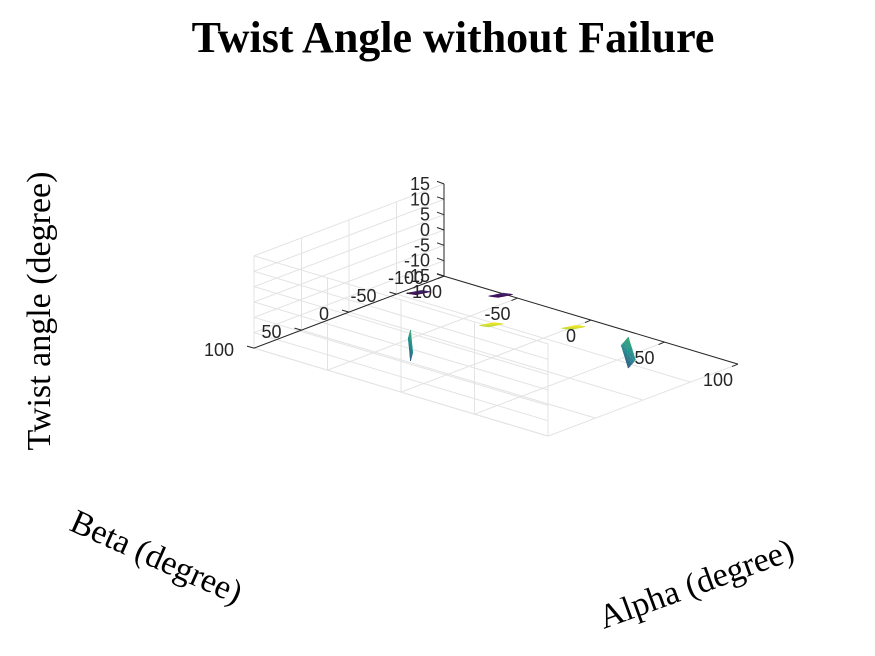 This screenshot has width=875, height=656. Describe the element at coordinates (500, 295) in the screenshot. I see `surface-front` at that location.